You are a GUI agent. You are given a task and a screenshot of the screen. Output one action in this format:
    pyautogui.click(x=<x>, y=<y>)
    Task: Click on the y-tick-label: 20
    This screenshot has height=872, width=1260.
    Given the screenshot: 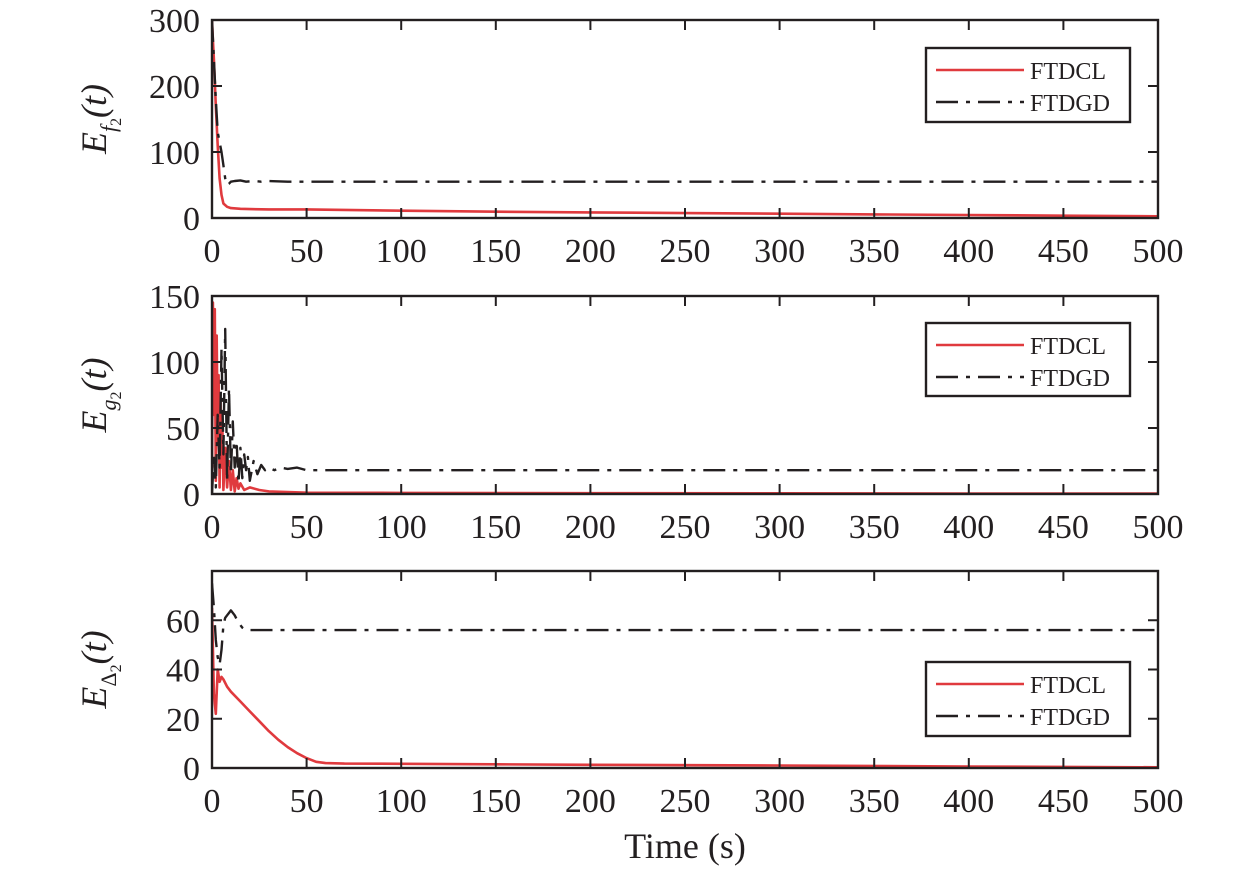 What is the action you would take?
    pyautogui.click(x=183, y=720)
    